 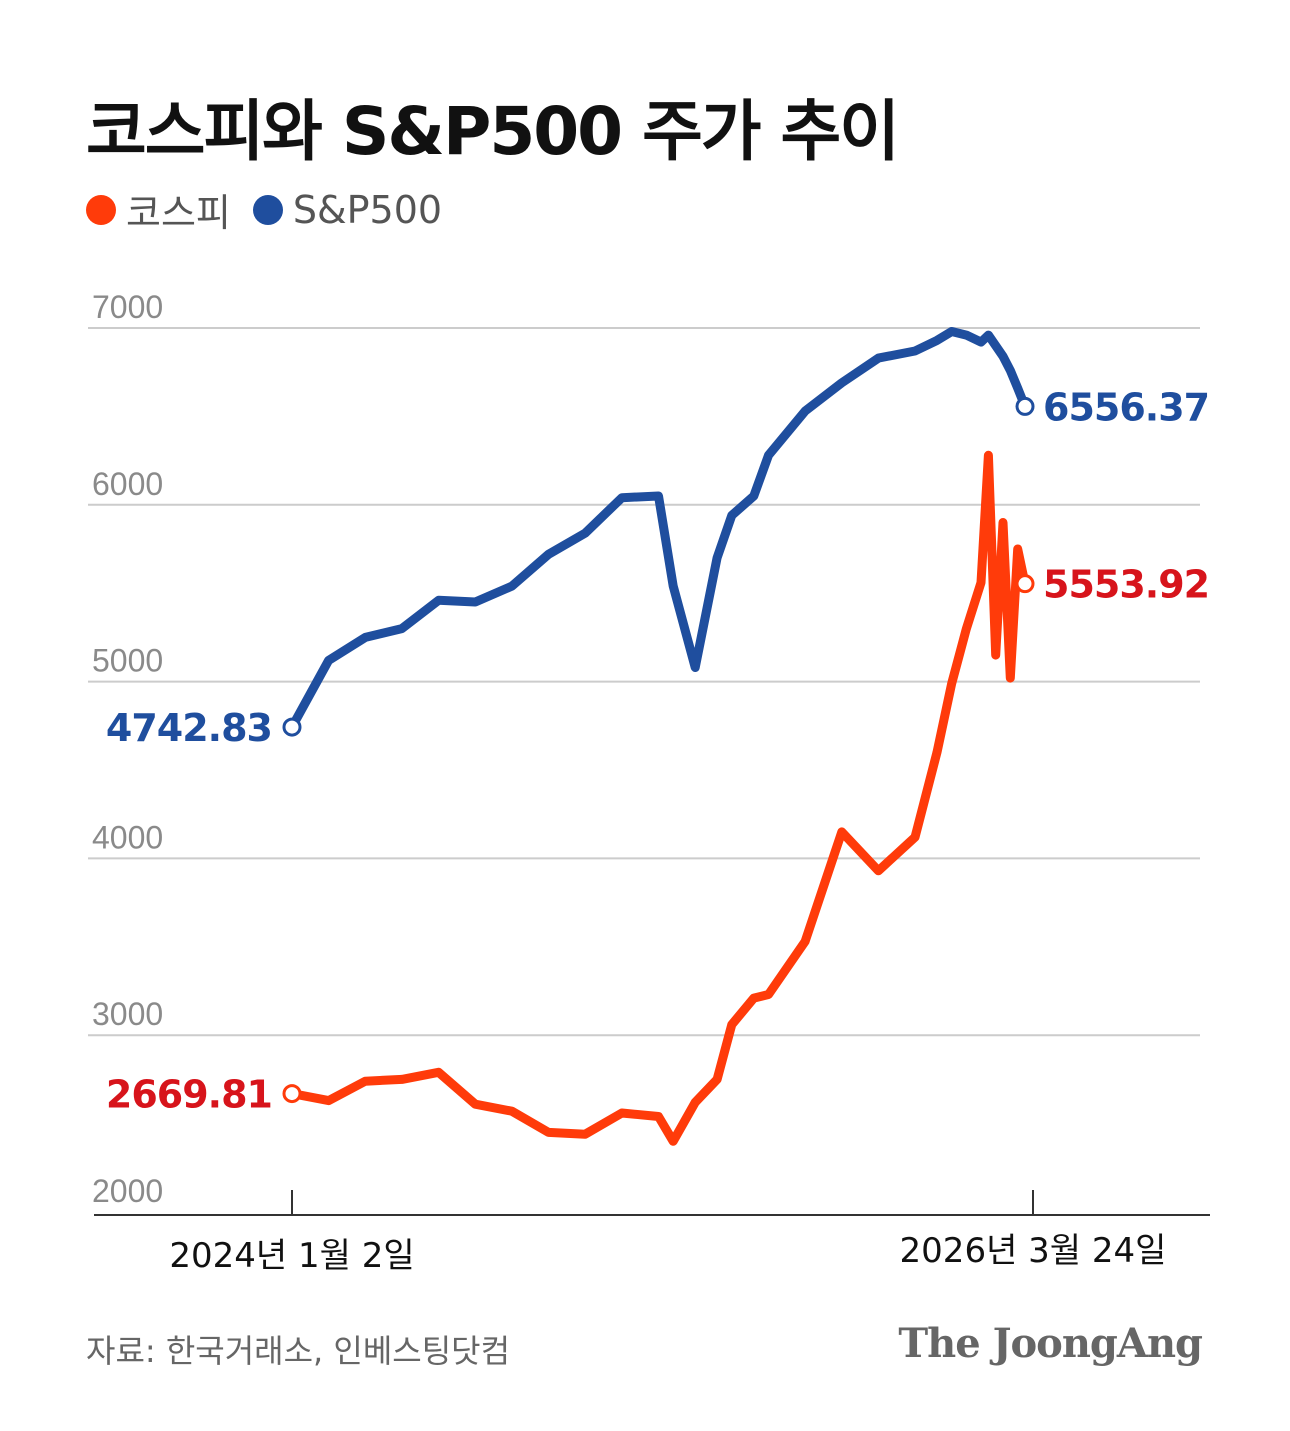 I want to click on x-tick-label-end: 2026년 3월 24일, so click(x=1033, y=1251).